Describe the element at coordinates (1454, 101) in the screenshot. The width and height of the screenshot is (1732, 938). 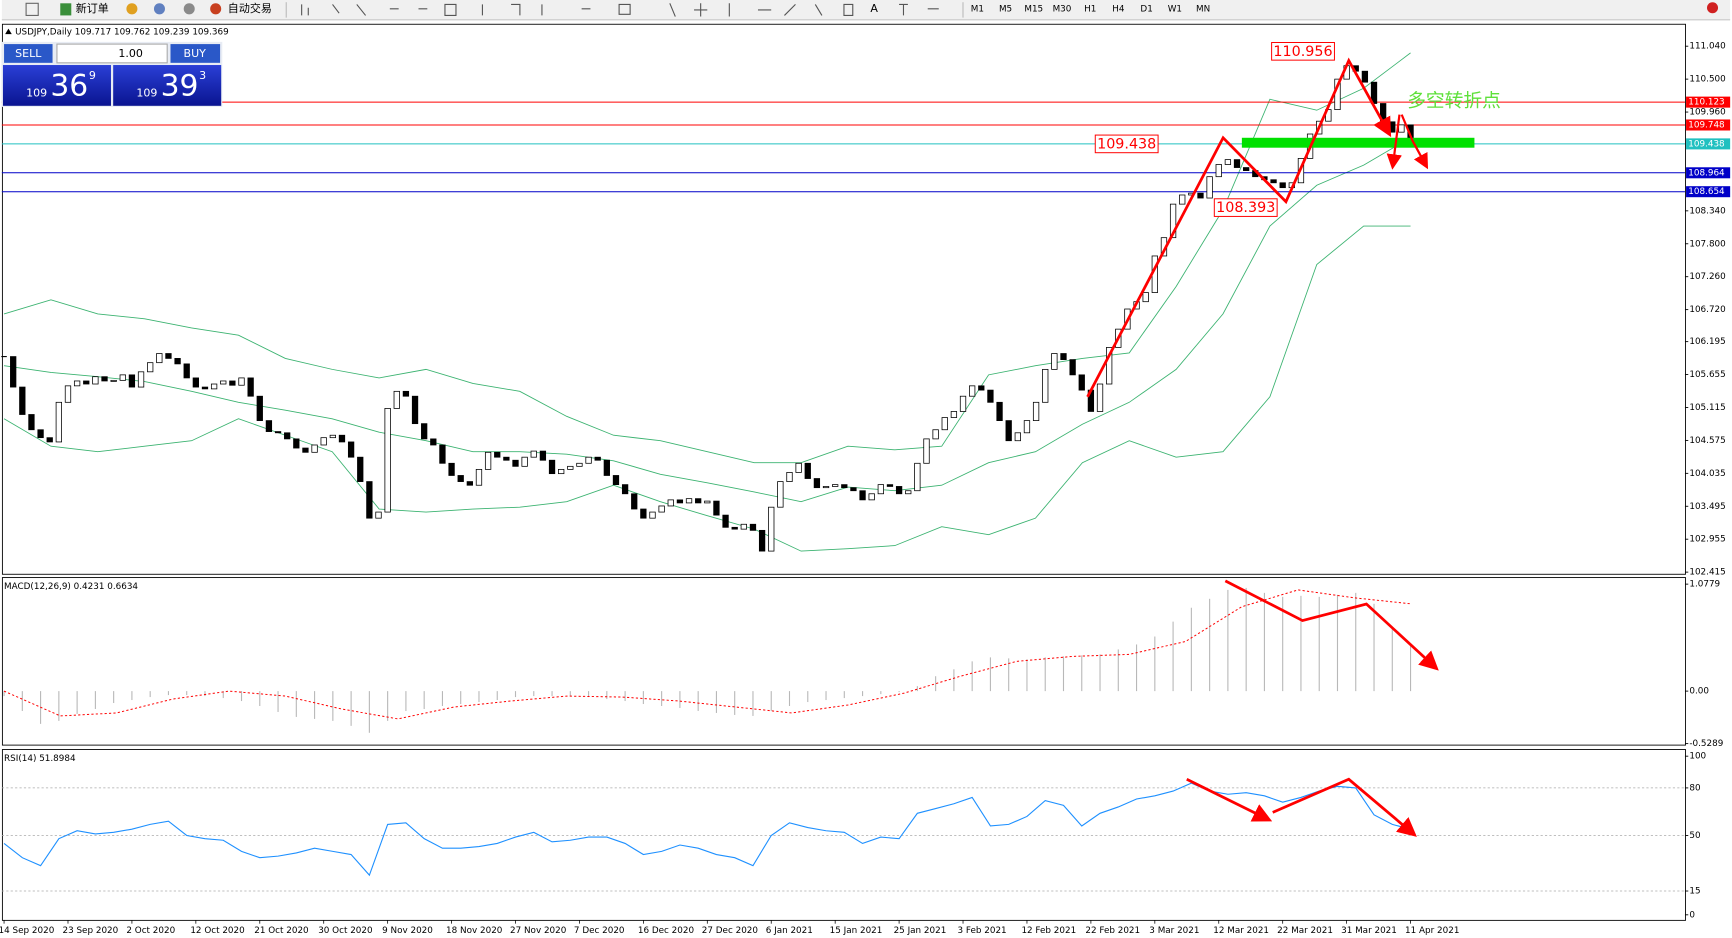
I see `turning-point-note: 多空转折点` at that location.